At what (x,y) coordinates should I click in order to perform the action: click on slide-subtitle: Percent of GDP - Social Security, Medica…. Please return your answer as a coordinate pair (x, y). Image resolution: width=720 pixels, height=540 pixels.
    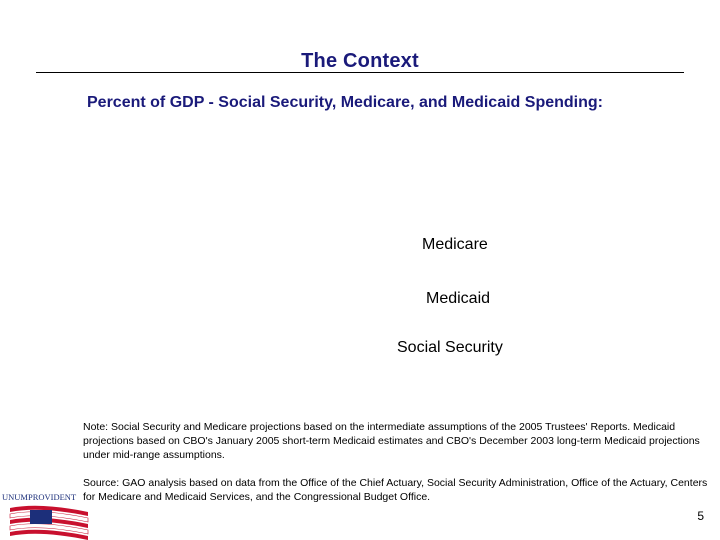
    Looking at the image, I should click on (345, 102).